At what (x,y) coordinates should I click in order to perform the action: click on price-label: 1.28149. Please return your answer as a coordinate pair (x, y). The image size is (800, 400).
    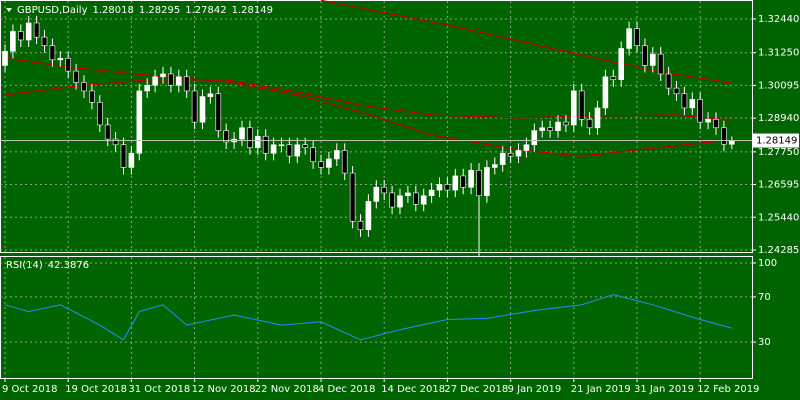
    Looking at the image, I should click on (776, 141).